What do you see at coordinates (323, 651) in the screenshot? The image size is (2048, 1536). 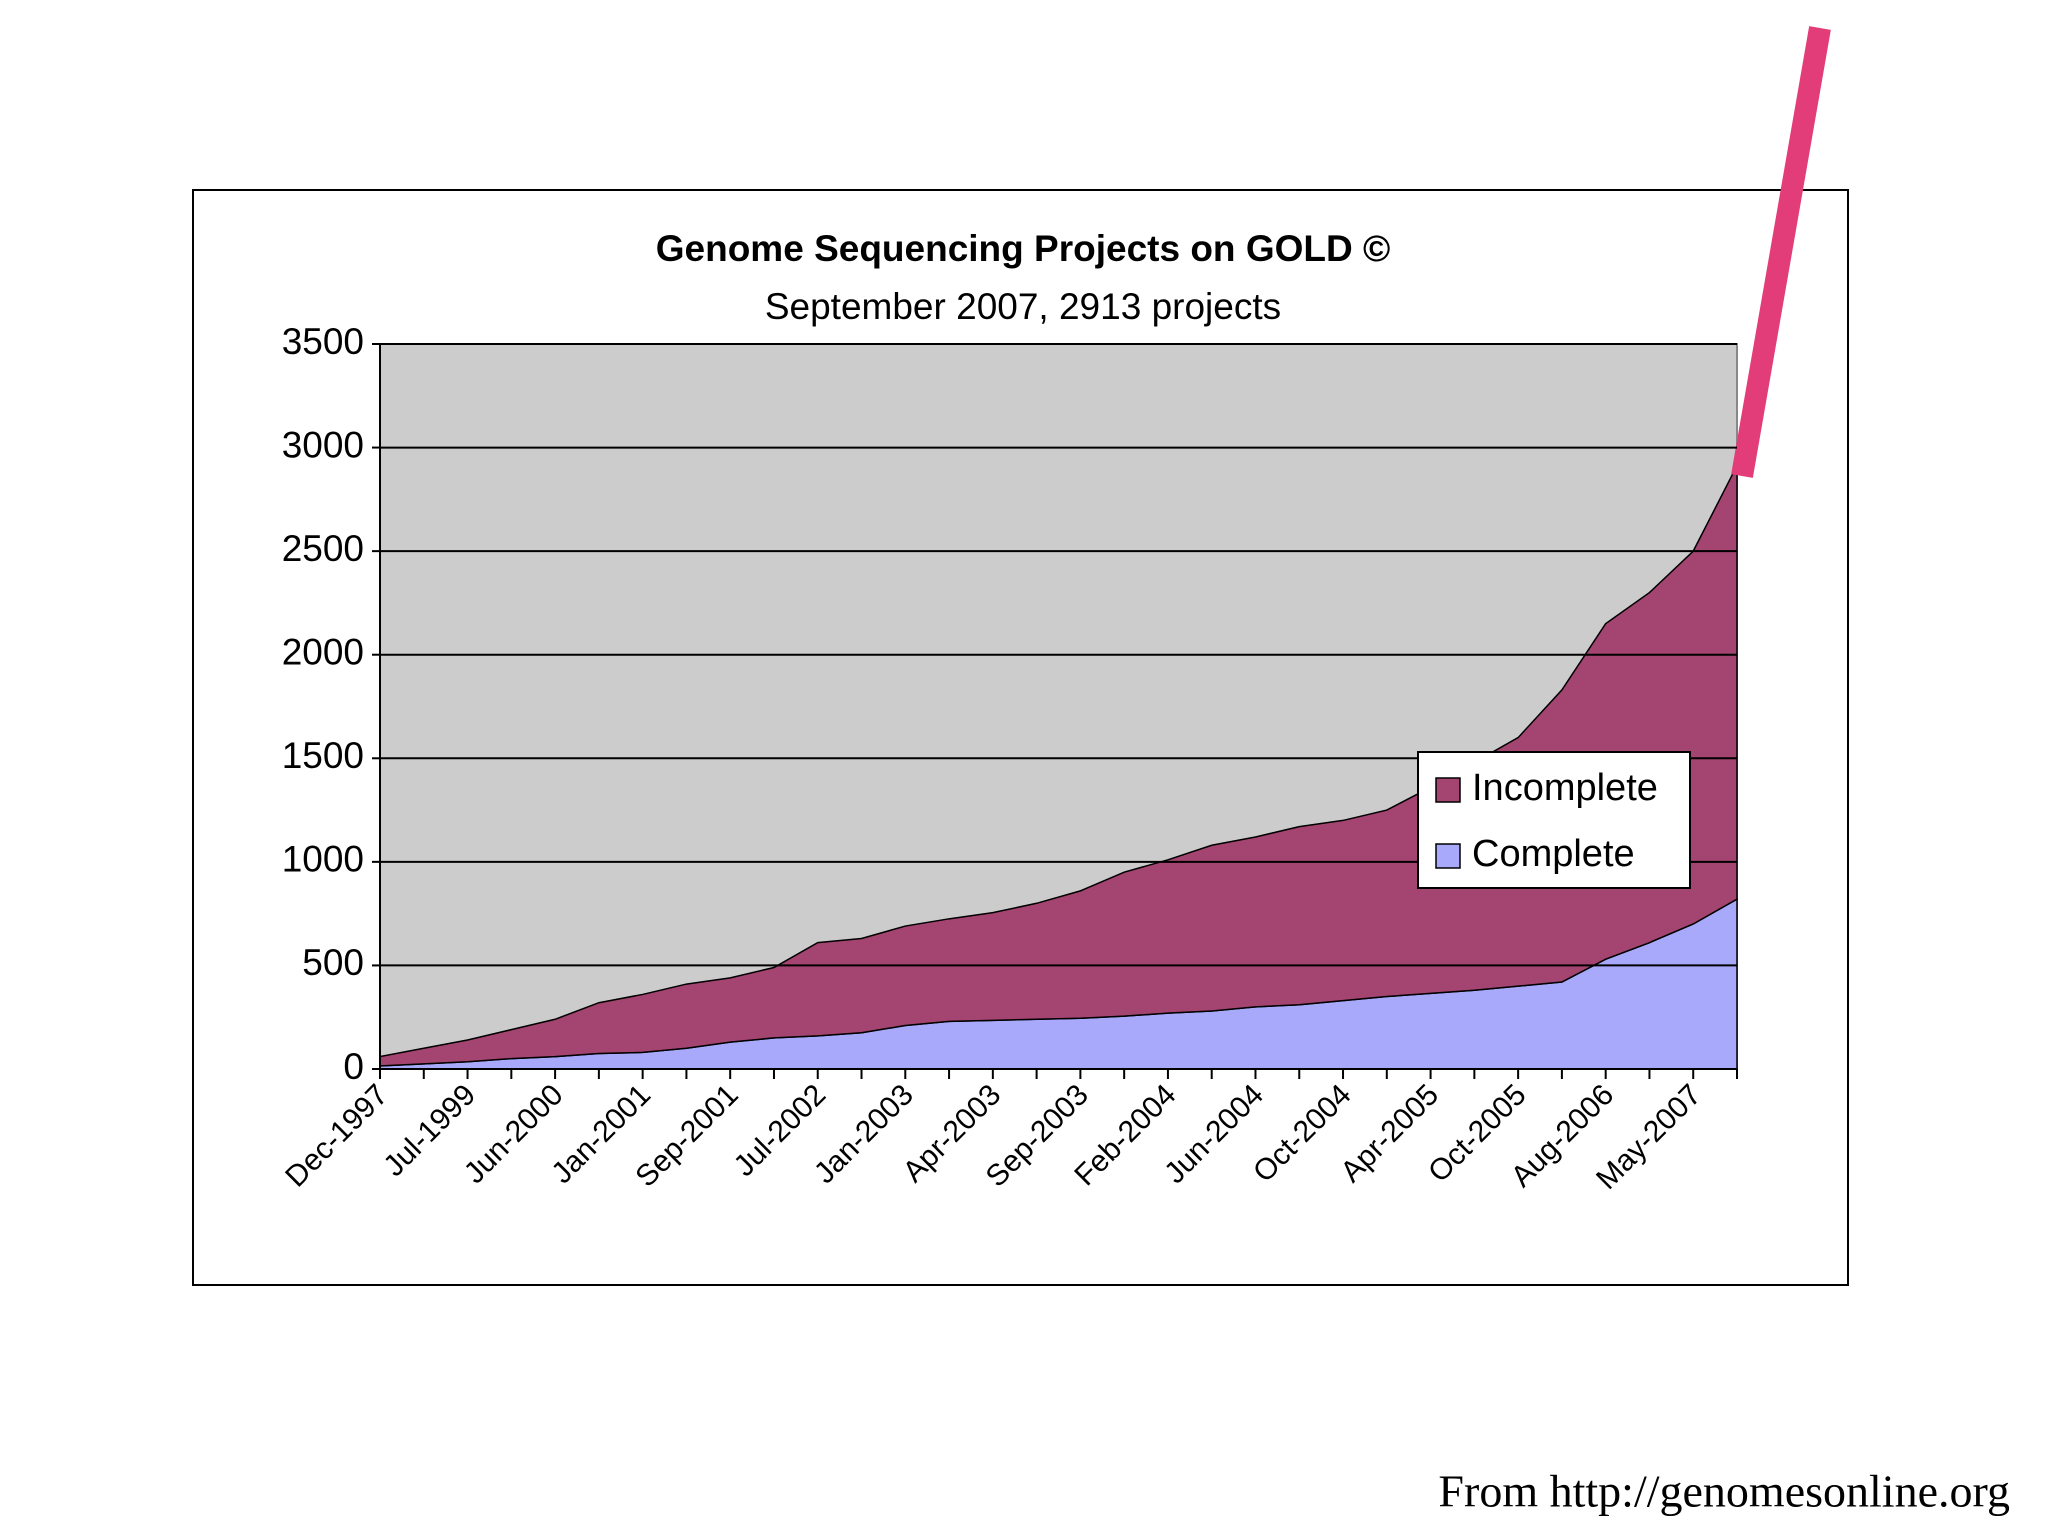 I see `y-tick-label: 2000` at bounding box center [323, 651].